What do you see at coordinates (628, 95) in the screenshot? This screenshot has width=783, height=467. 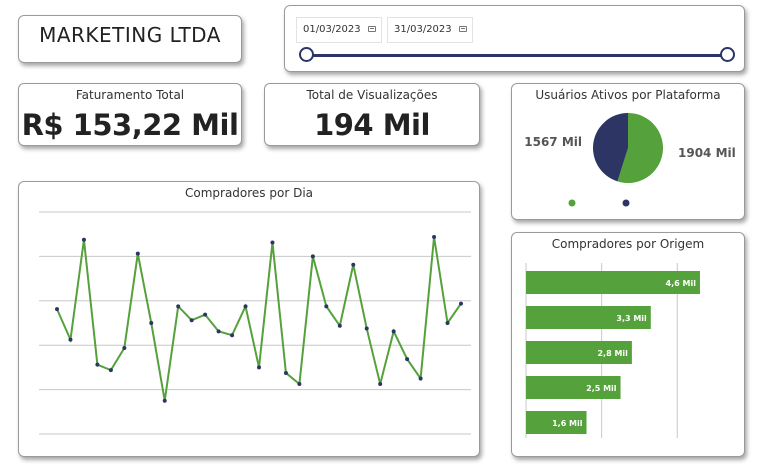 I see `platform-chart-title: Usuários Ativos por Plataforma` at bounding box center [628, 95].